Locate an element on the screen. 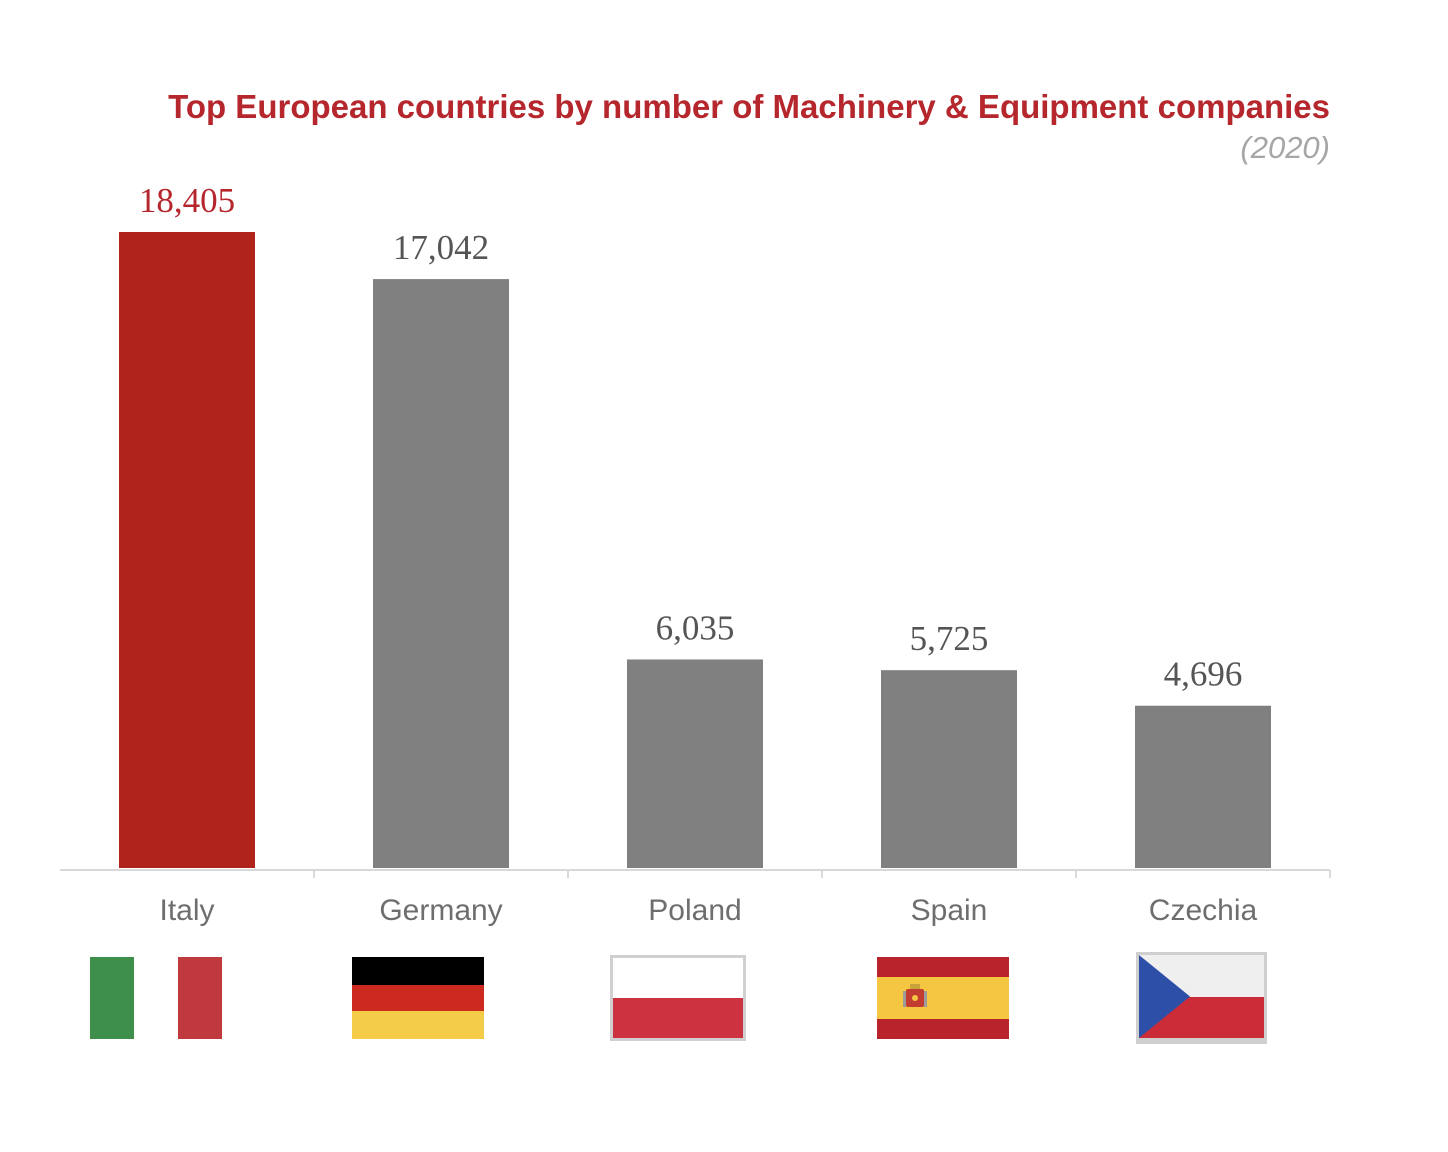  bar-italy is located at coordinates (187, 550).